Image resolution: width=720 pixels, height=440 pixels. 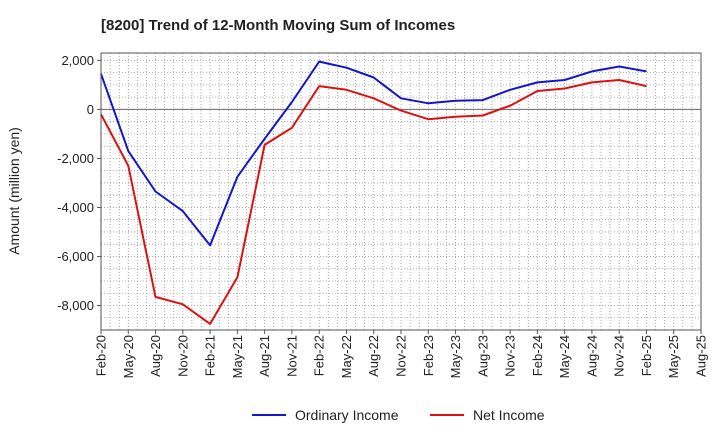 What do you see at coordinates (701, 356) in the screenshot?
I see `x-tick-label: Aug-25` at bounding box center [701, 356].